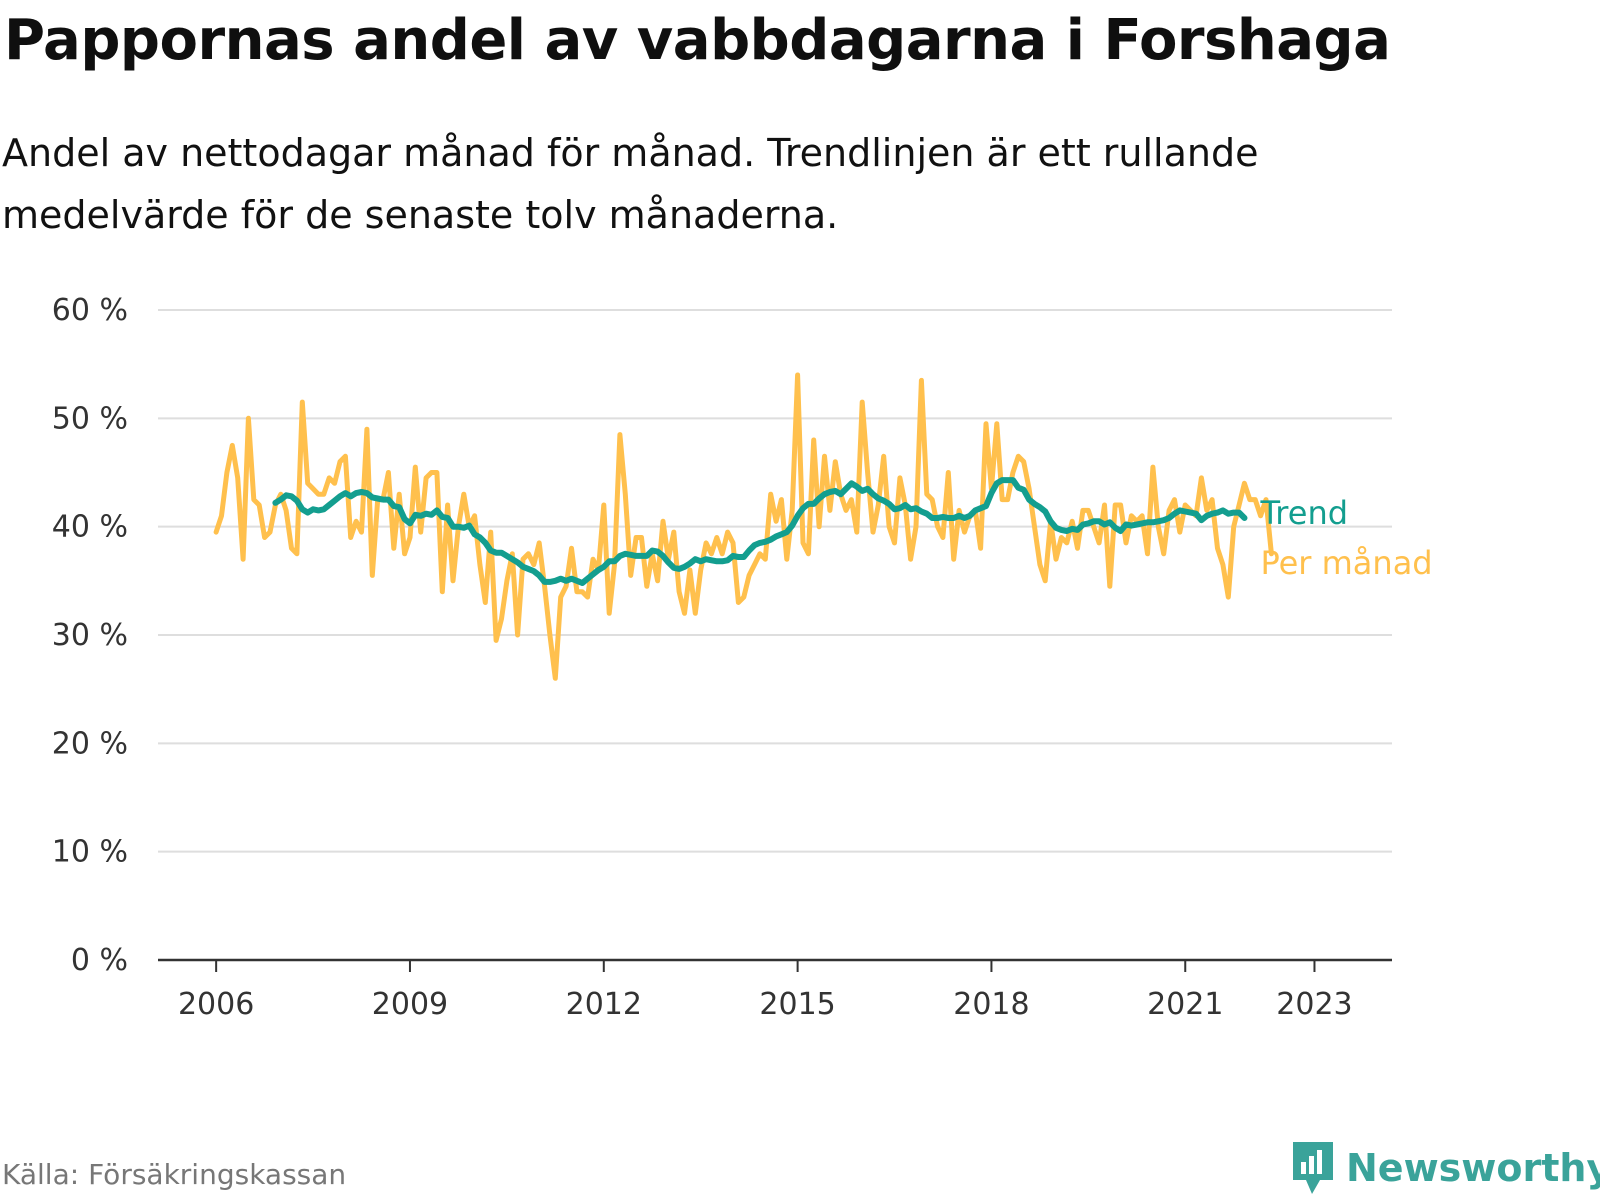 The height and width of the screenshot is (1200, 1600). Describe the element at coordinates (604, 1004) in the screenshot. I see `x-tick-label: 2012` at that location.